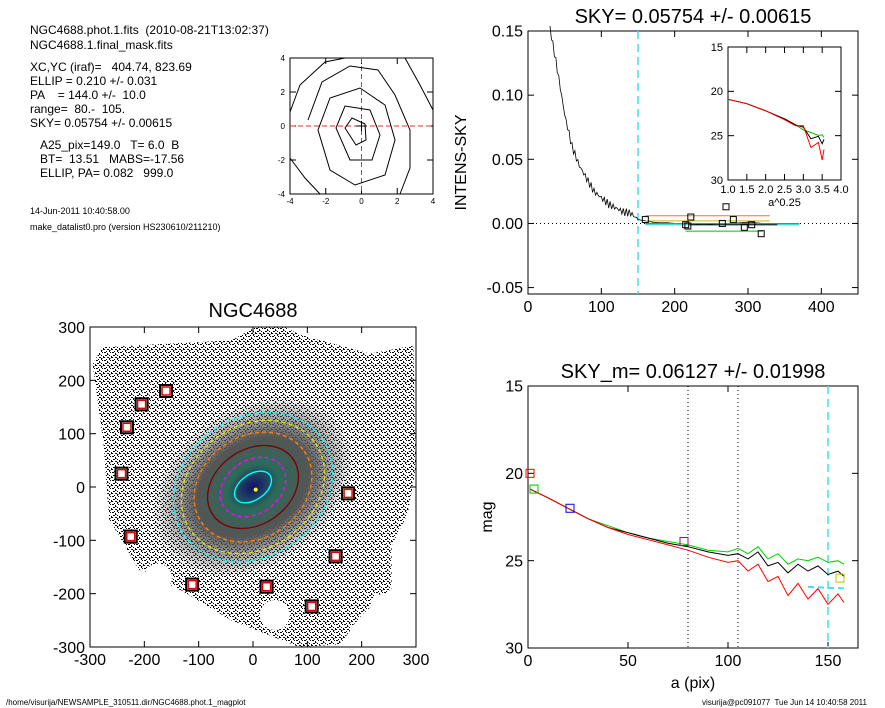  I want to click on inset-xtick-label: 2.5, so click(784, 190).